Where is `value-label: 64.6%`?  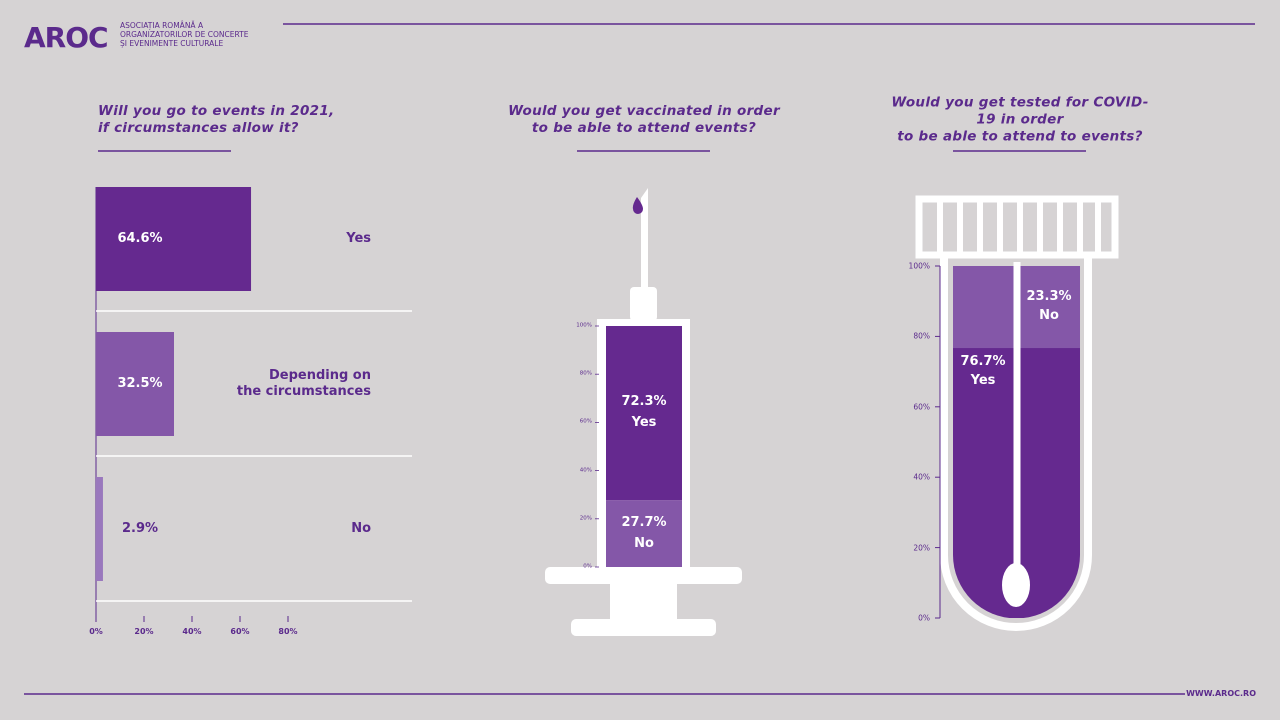 value-label: 64.6% is located at coordinates (140, 238).